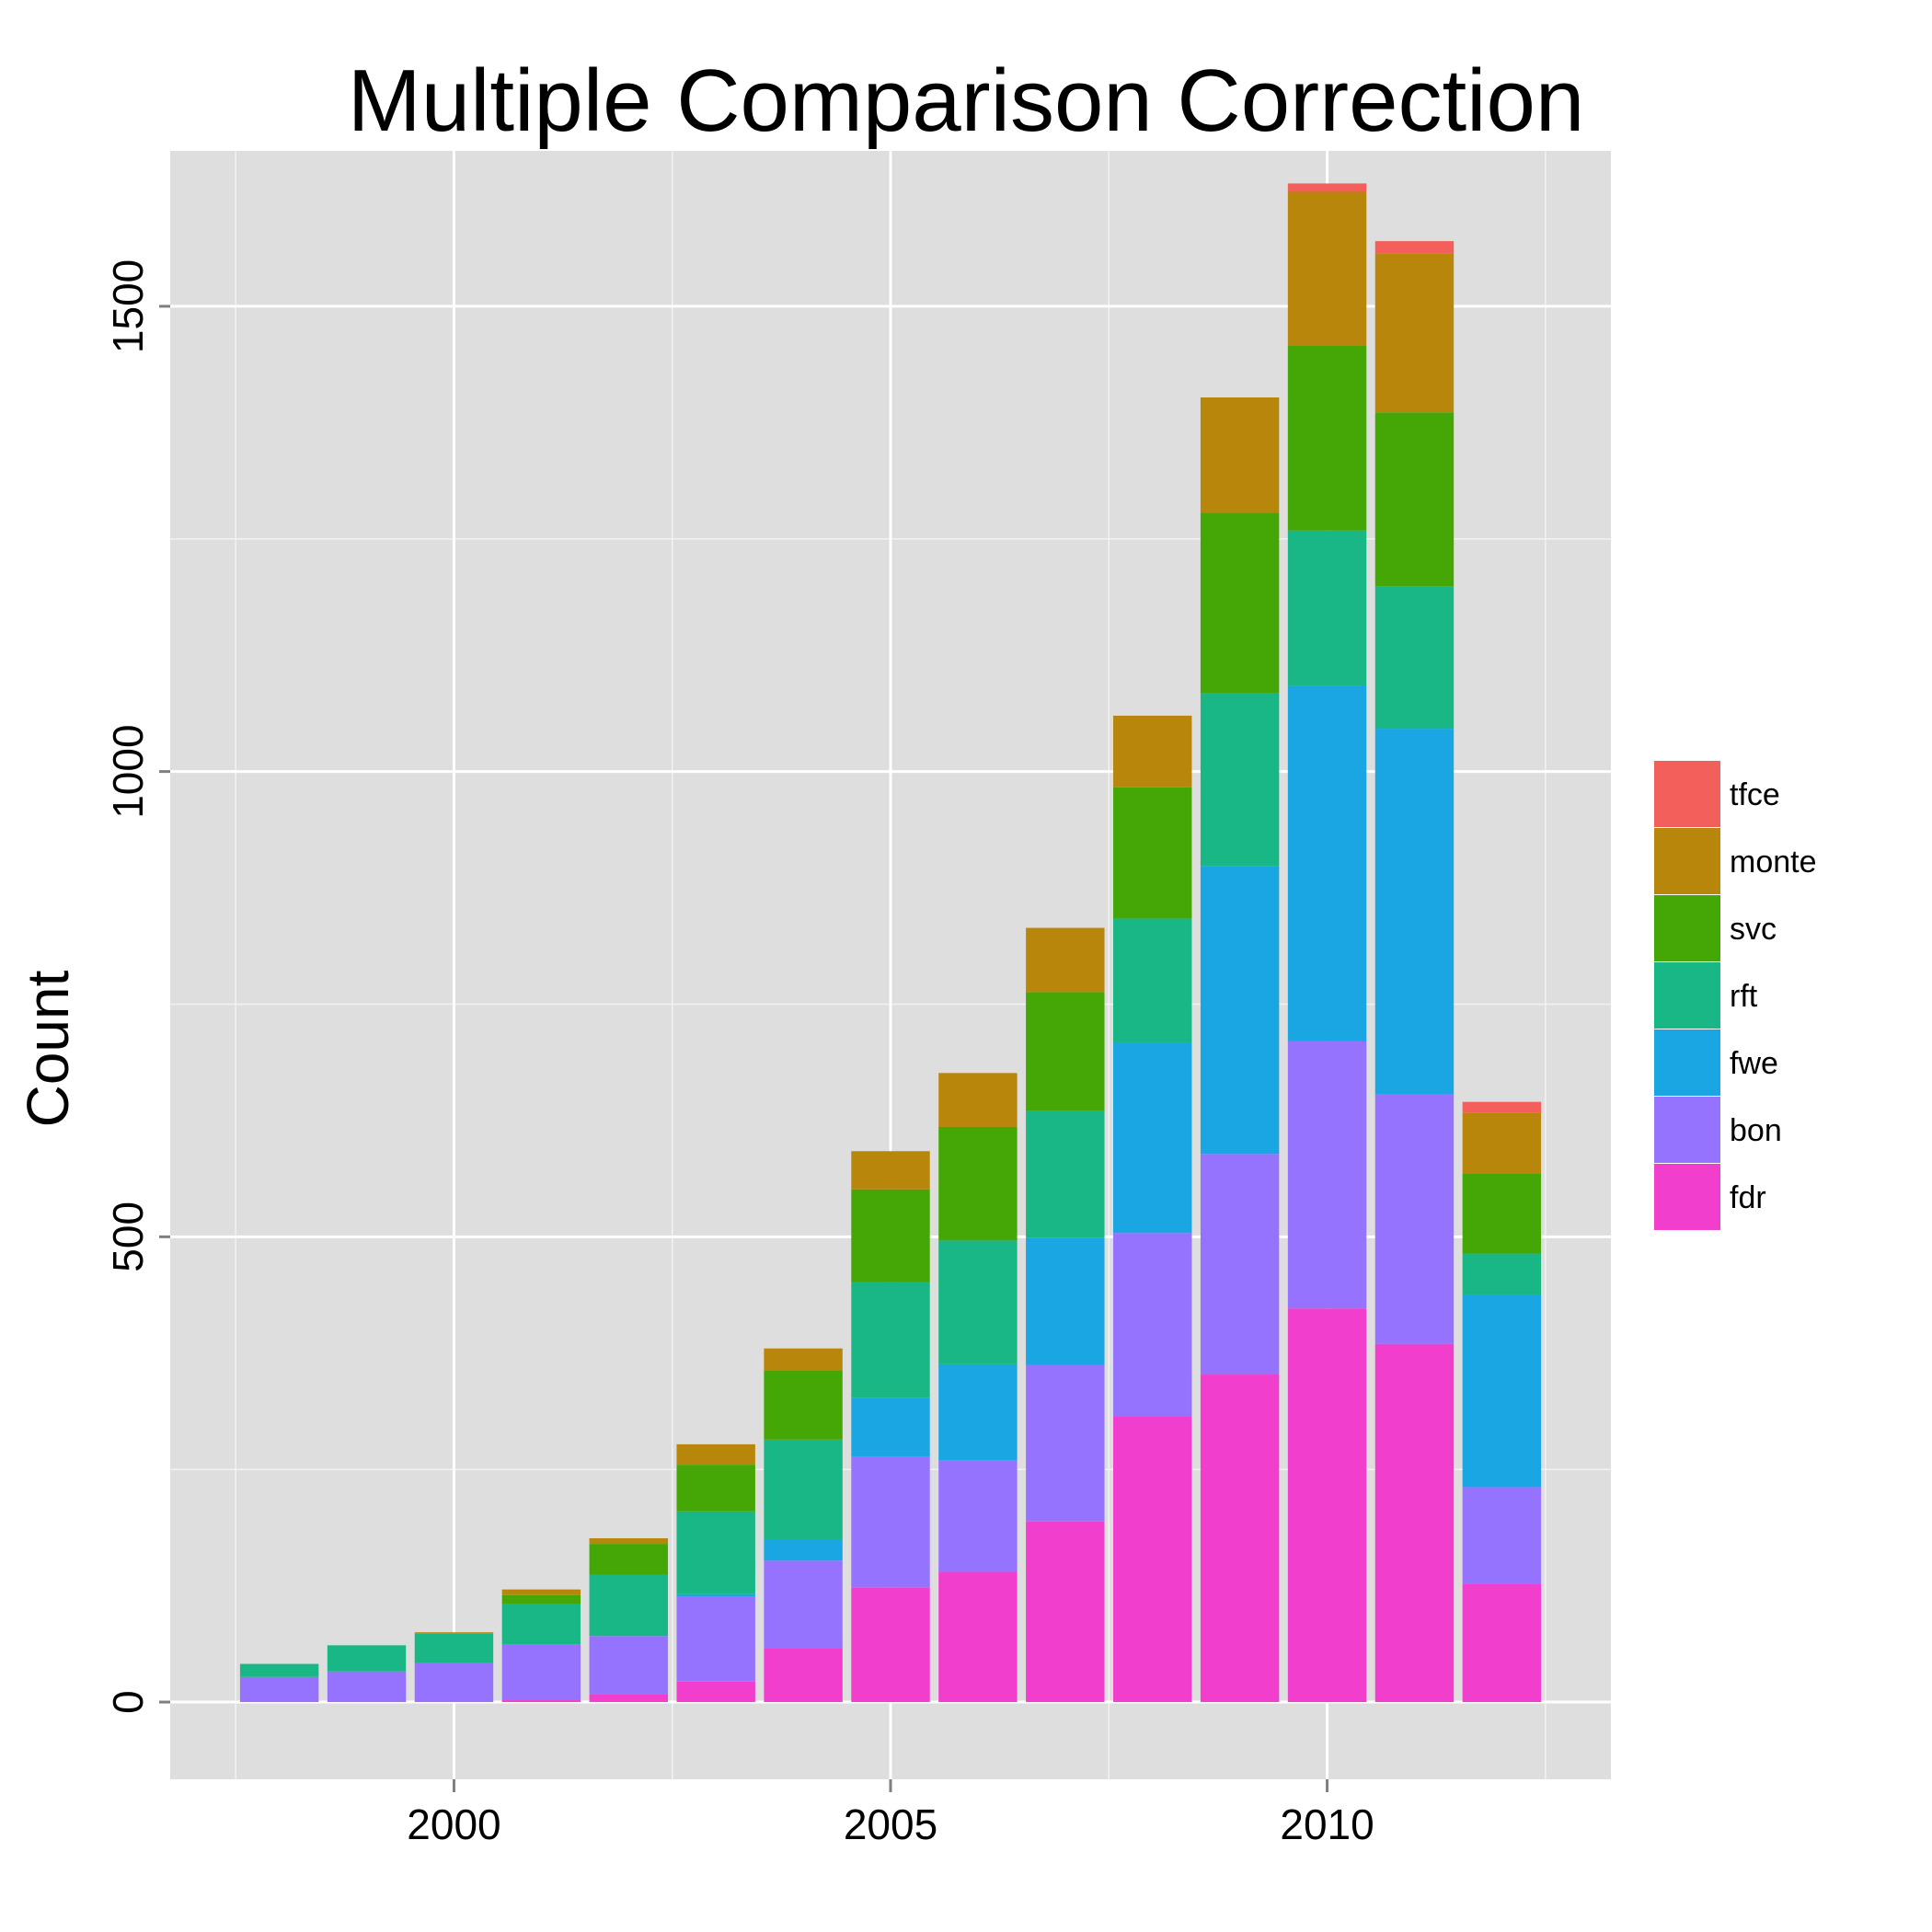 This screenshot has width=1932, height=1932. I want to click on bar-bon-2008, so click(1152, 1325).